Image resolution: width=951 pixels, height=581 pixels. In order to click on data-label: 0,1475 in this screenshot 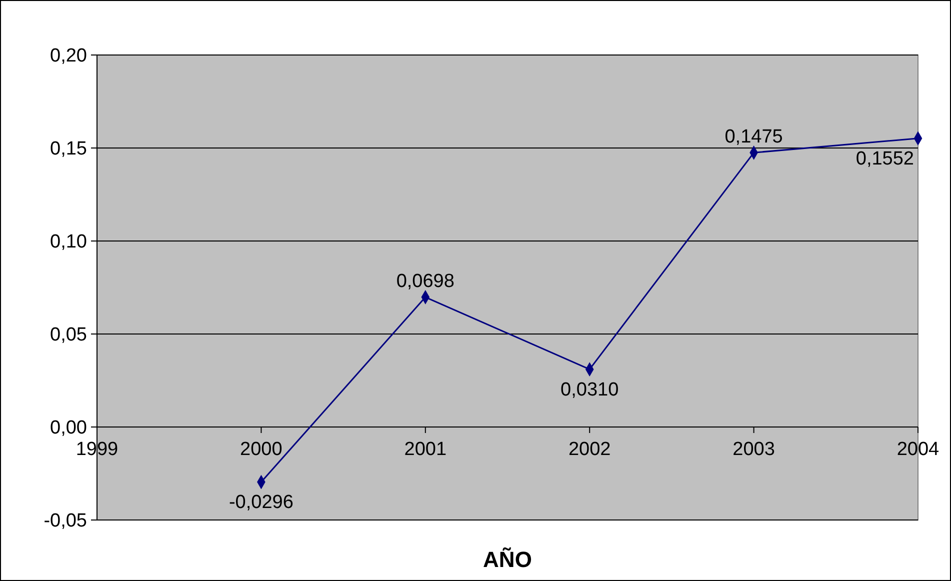, I will do `click(753, 137)`.